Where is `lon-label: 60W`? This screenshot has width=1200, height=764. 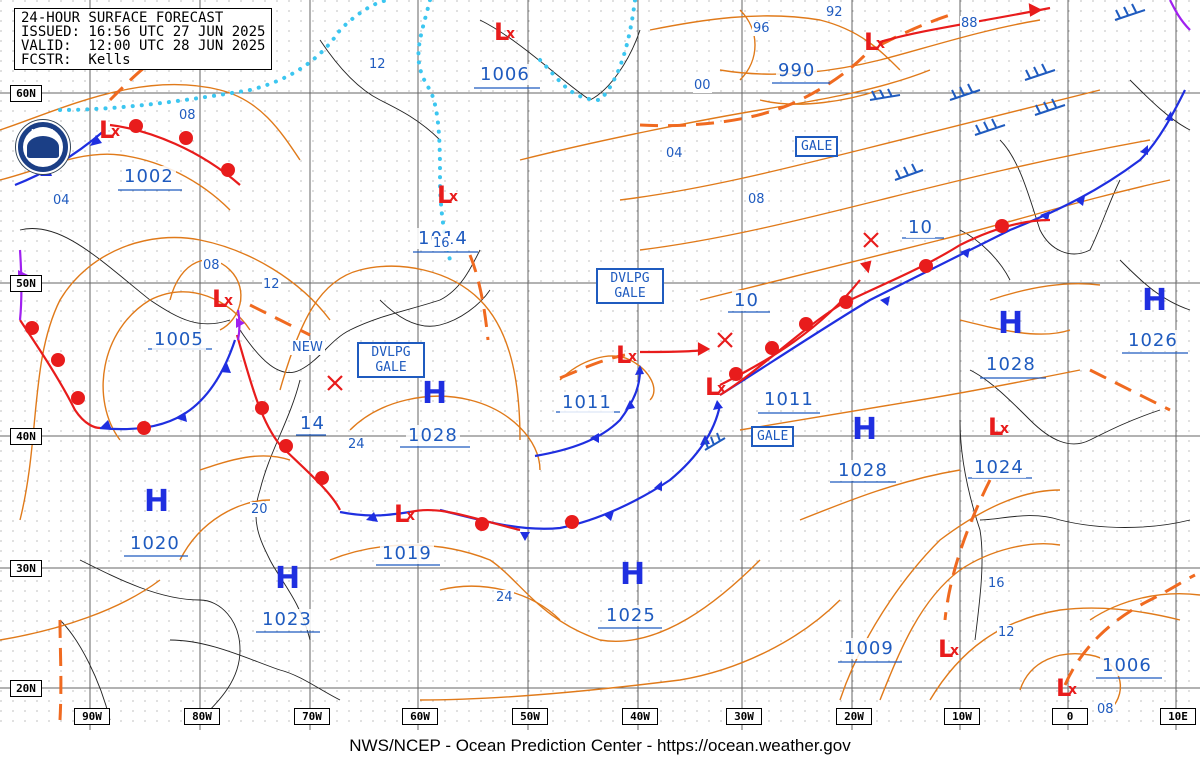
lon-label: 60W is located at coordinates (420, 716).